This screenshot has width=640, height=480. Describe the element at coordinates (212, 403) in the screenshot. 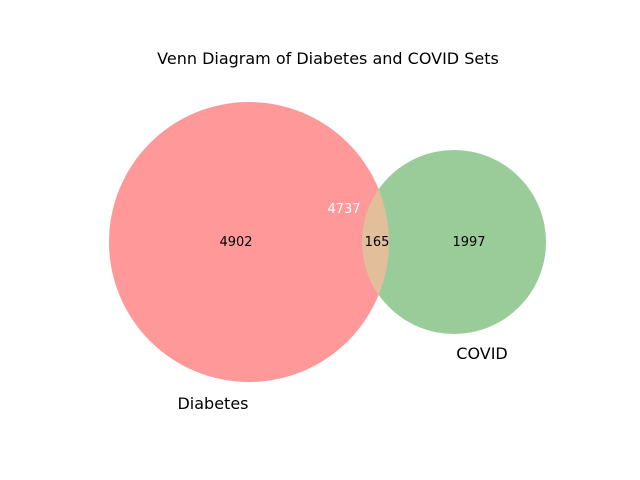

I see `diabetes-set-label: Diabetes` at that location.